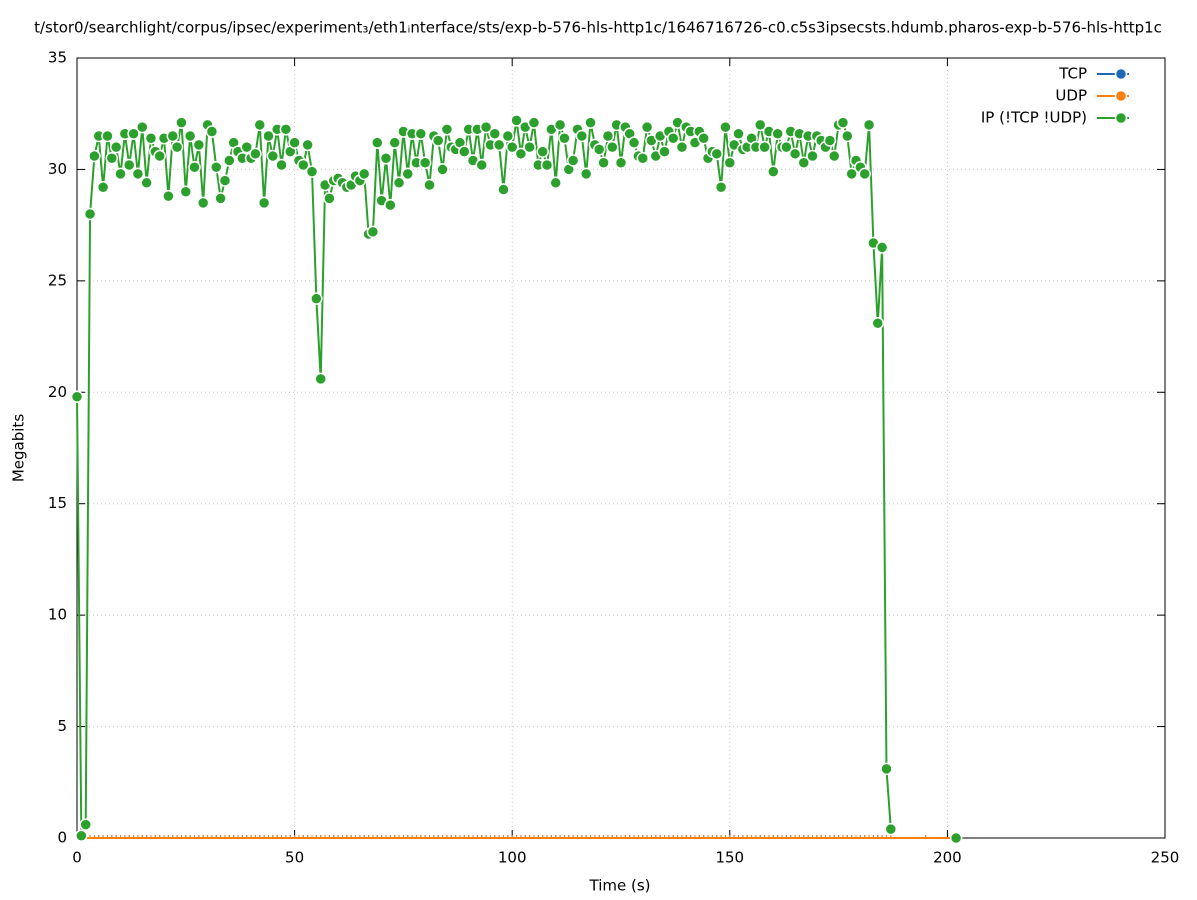 The height and width of the screenshot is (900, 1197). I want to click on y-tick-label: 15, so click(57, 503).